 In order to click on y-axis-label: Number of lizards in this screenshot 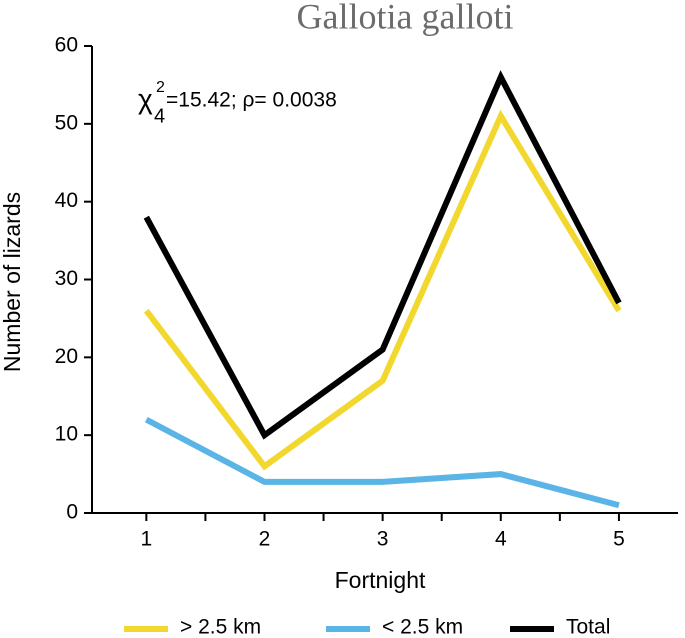, I will do `click(12, 282)`.